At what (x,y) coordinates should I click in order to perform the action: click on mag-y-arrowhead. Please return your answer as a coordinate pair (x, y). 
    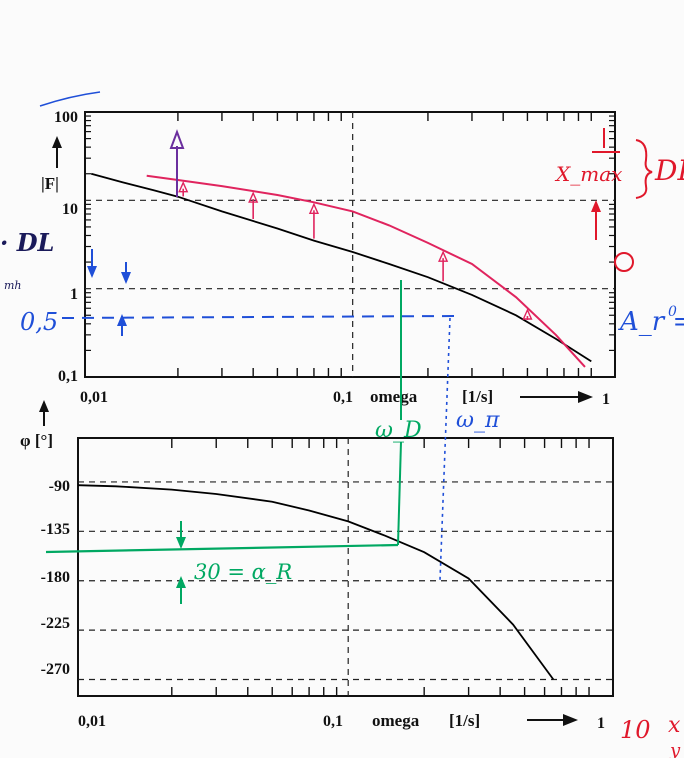
    Looking at the image, I should click on (57, 142).